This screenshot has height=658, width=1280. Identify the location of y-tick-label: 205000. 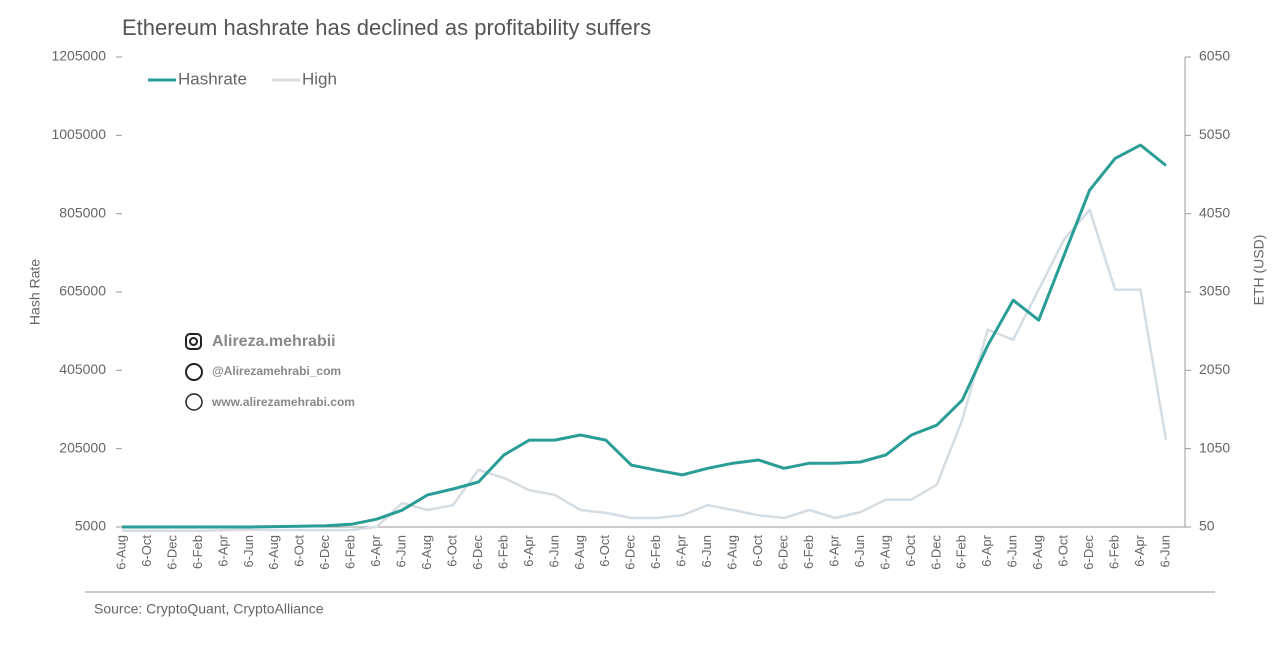
(82, 447).